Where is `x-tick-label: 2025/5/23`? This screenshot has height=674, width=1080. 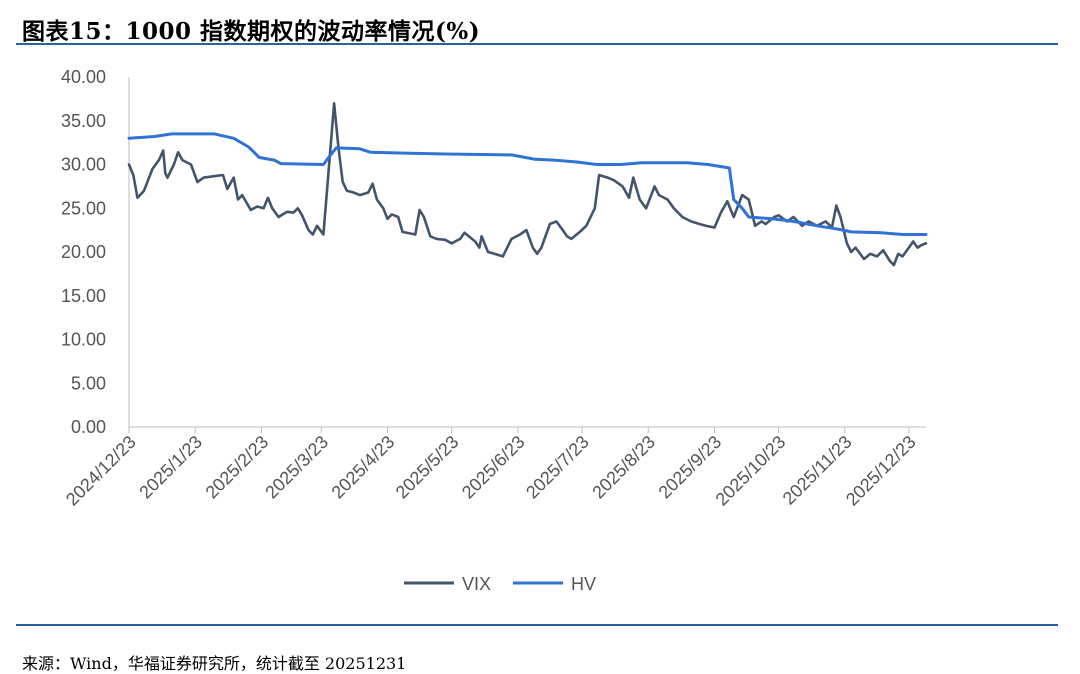
x-tick-label: 2025/5/23 is located at coordinates (427, 467).